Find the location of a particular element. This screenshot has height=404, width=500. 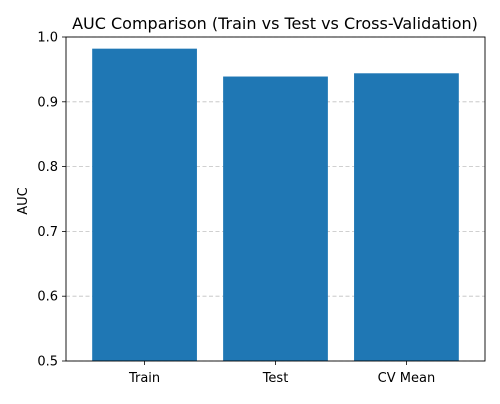

y-tick-label: 0.5 is located at coordinates (47, 362).